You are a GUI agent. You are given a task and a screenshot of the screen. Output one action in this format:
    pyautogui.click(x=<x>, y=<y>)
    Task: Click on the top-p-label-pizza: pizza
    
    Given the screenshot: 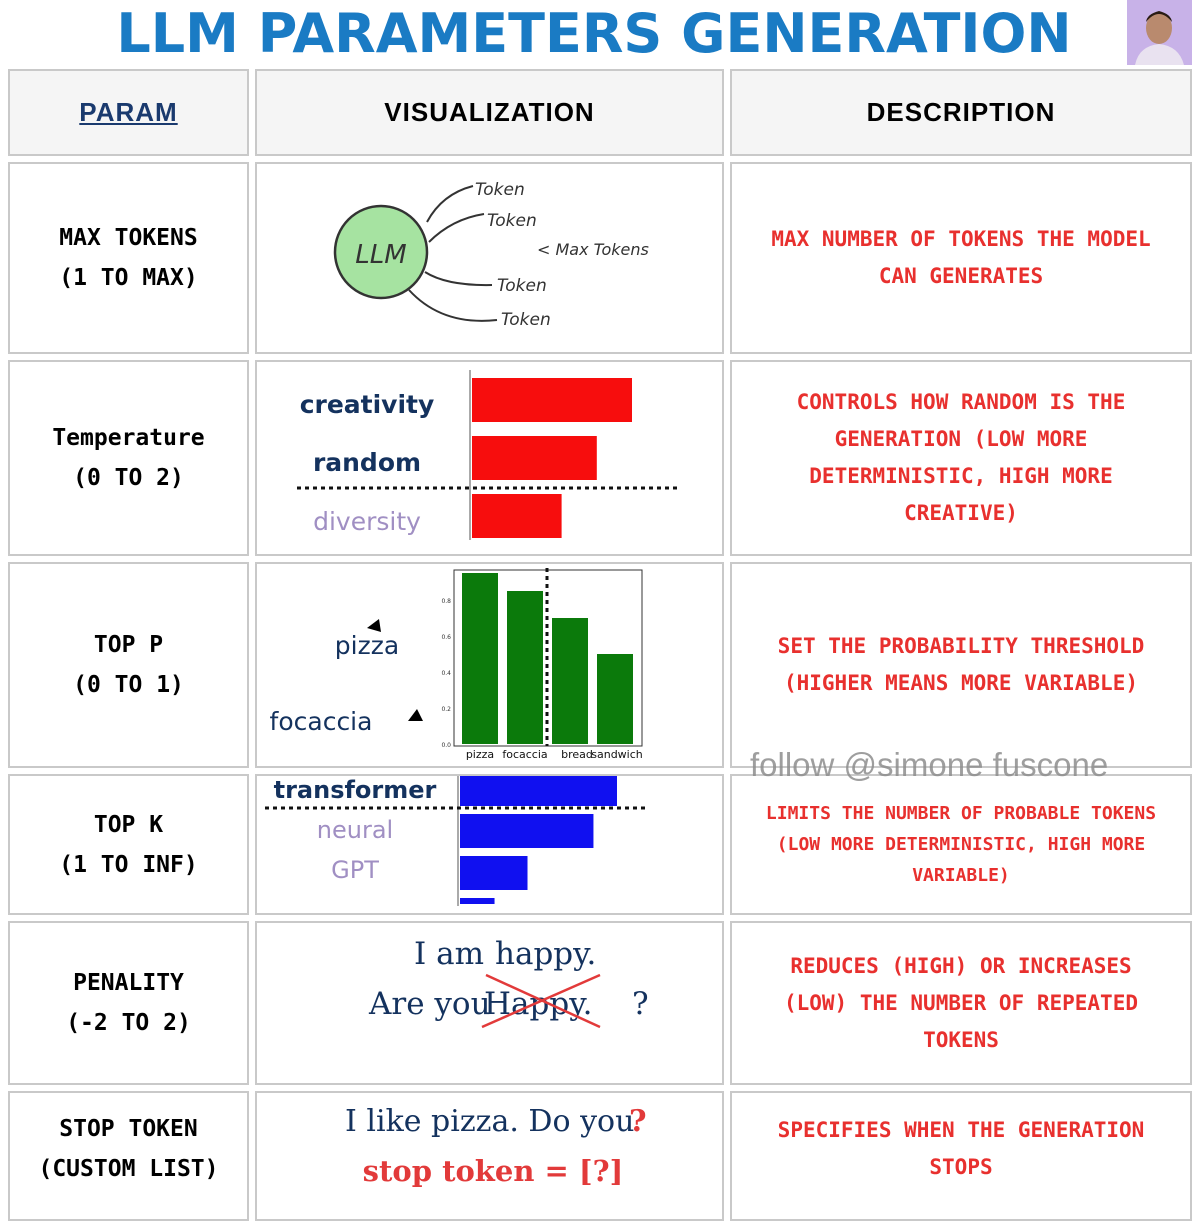 What is the action you would take?
    pyautogui.click(x=367, y=645)
    